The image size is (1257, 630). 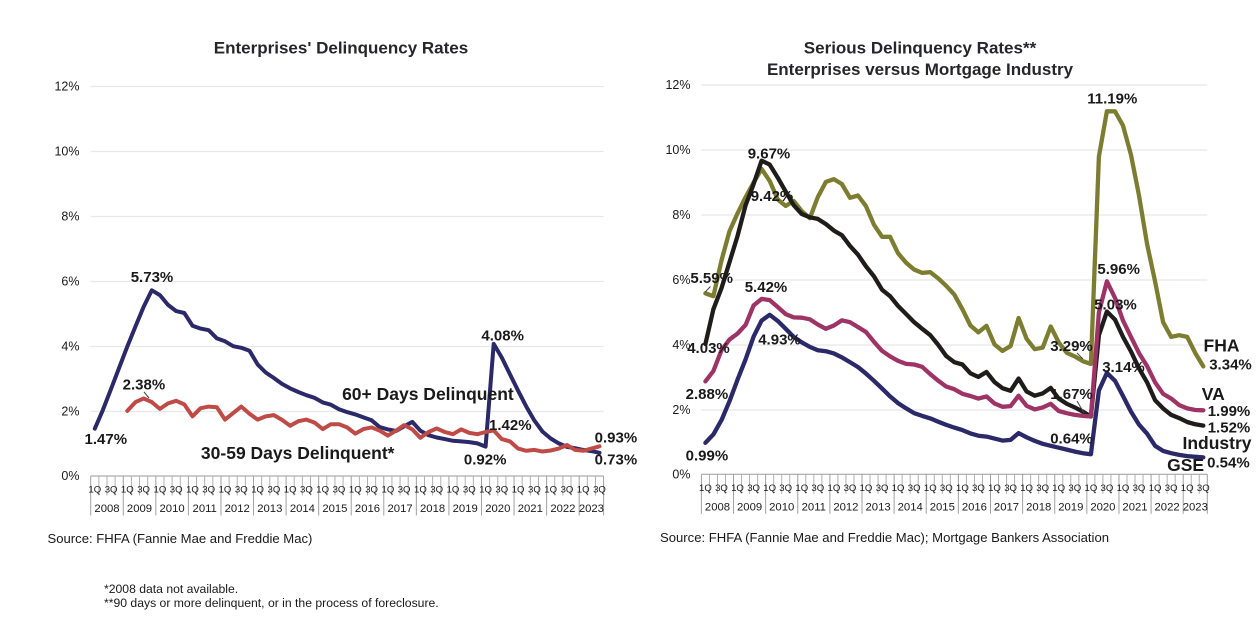 What do you see at coordinates (562, 509) in the screenshot?
I see `svg-text: 2022` at bounding box center [562, 509].